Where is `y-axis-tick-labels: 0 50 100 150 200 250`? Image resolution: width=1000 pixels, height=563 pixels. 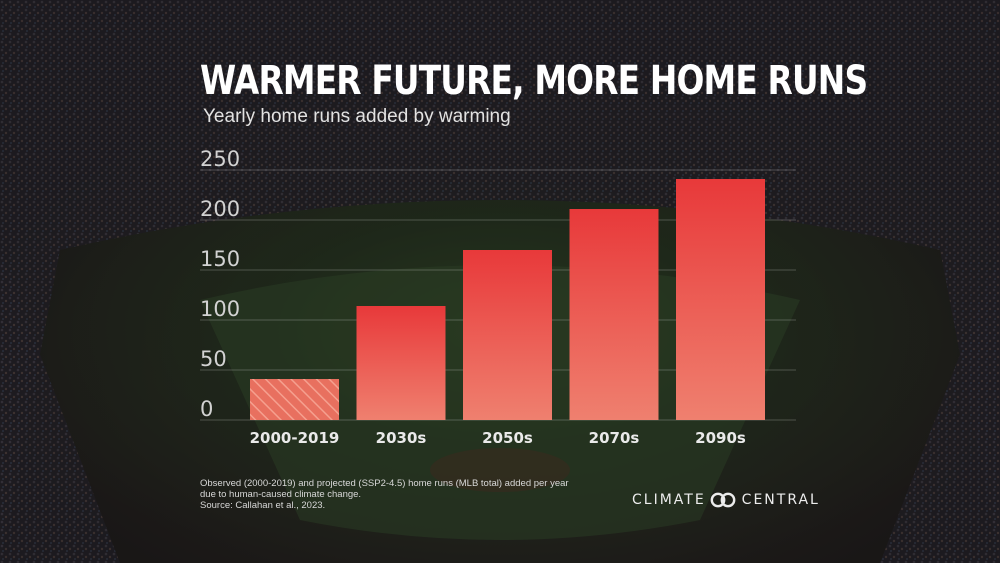
y-axis-tick-labels: 0 50 100 150 200 250 is located at coordinates (220, 284).